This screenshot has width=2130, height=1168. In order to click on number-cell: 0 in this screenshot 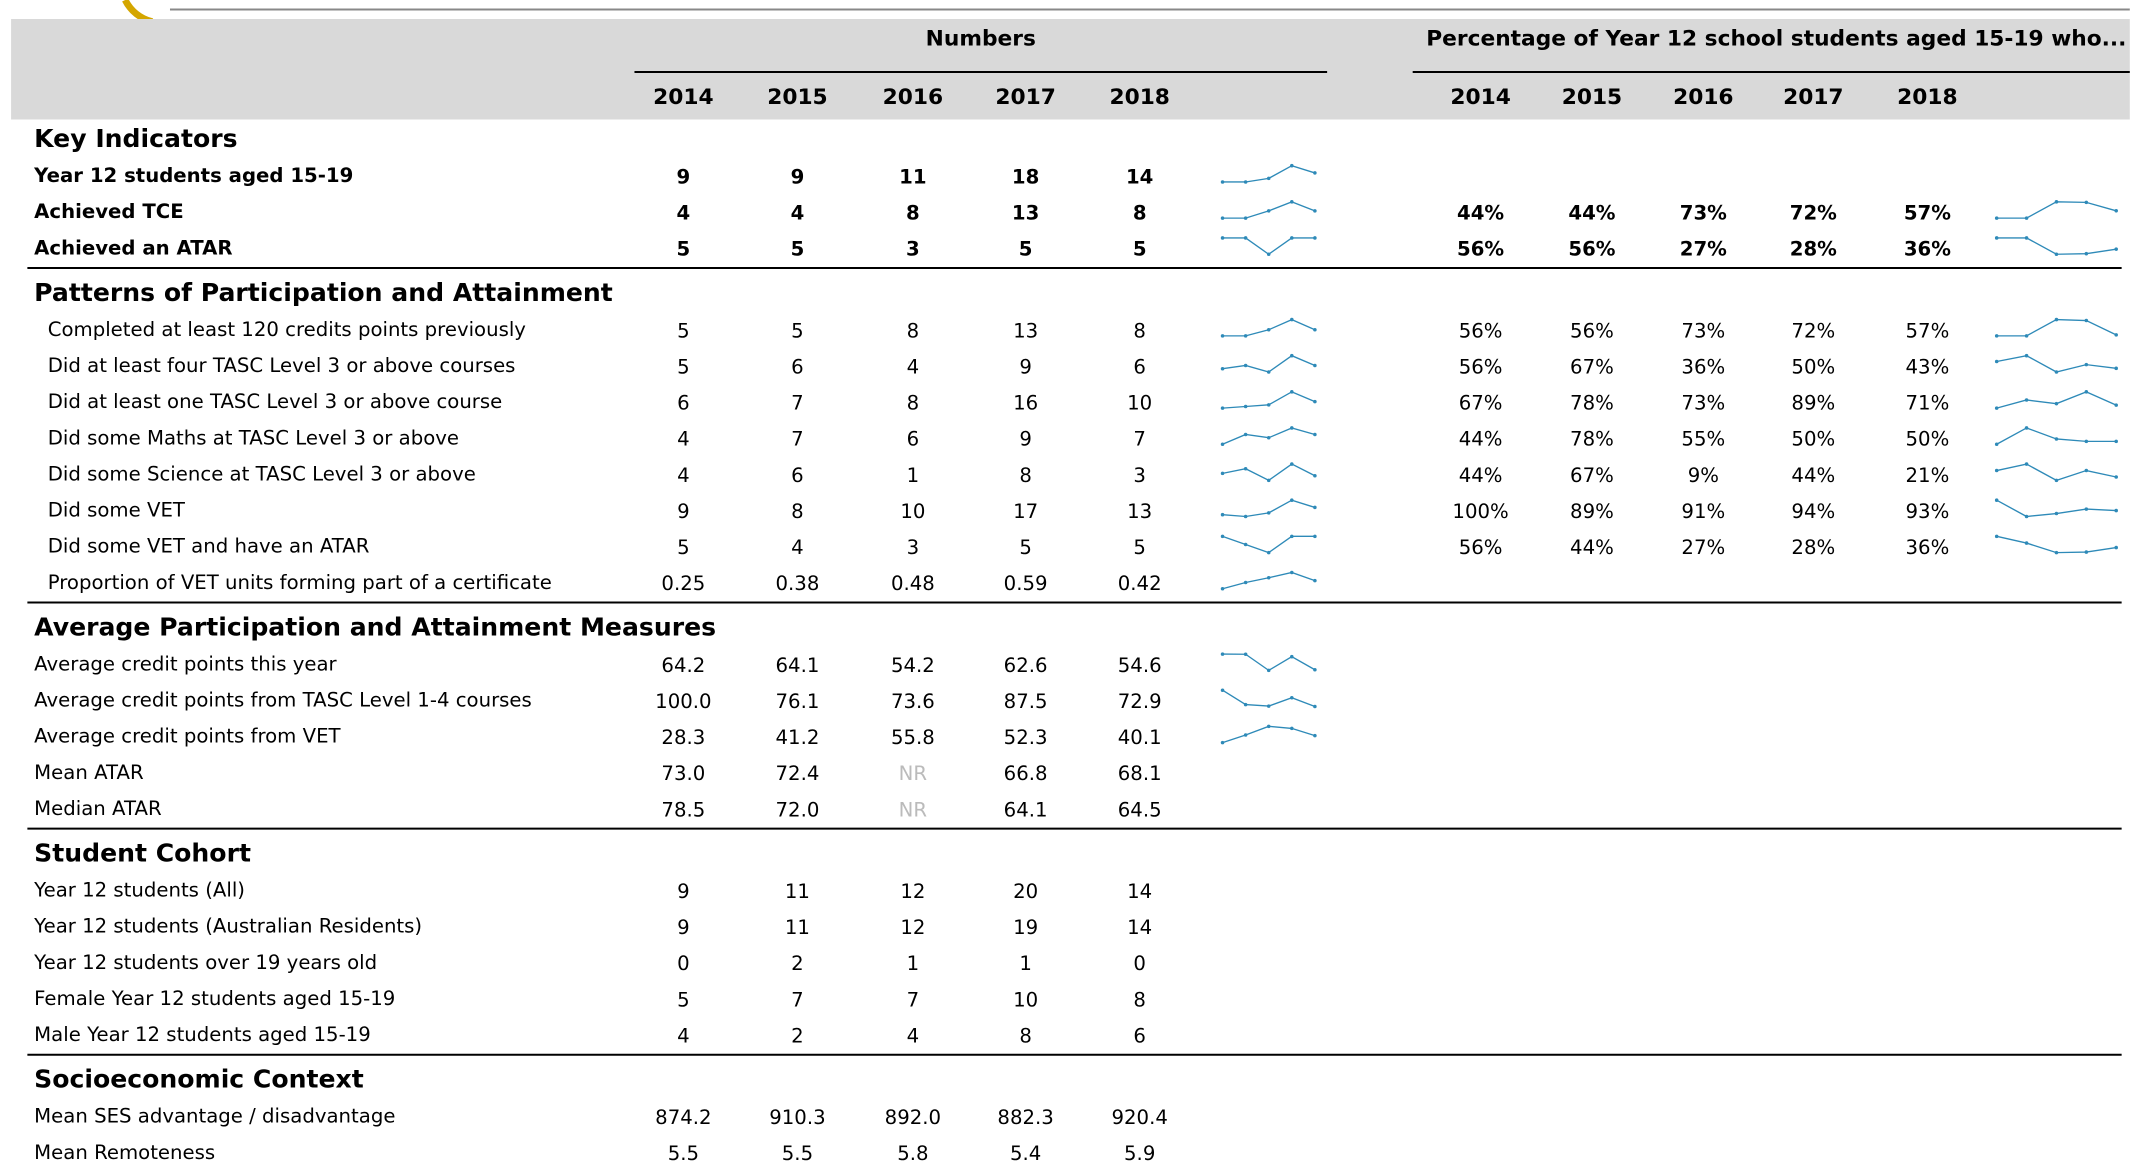, I will do `click(1139, 963)`.